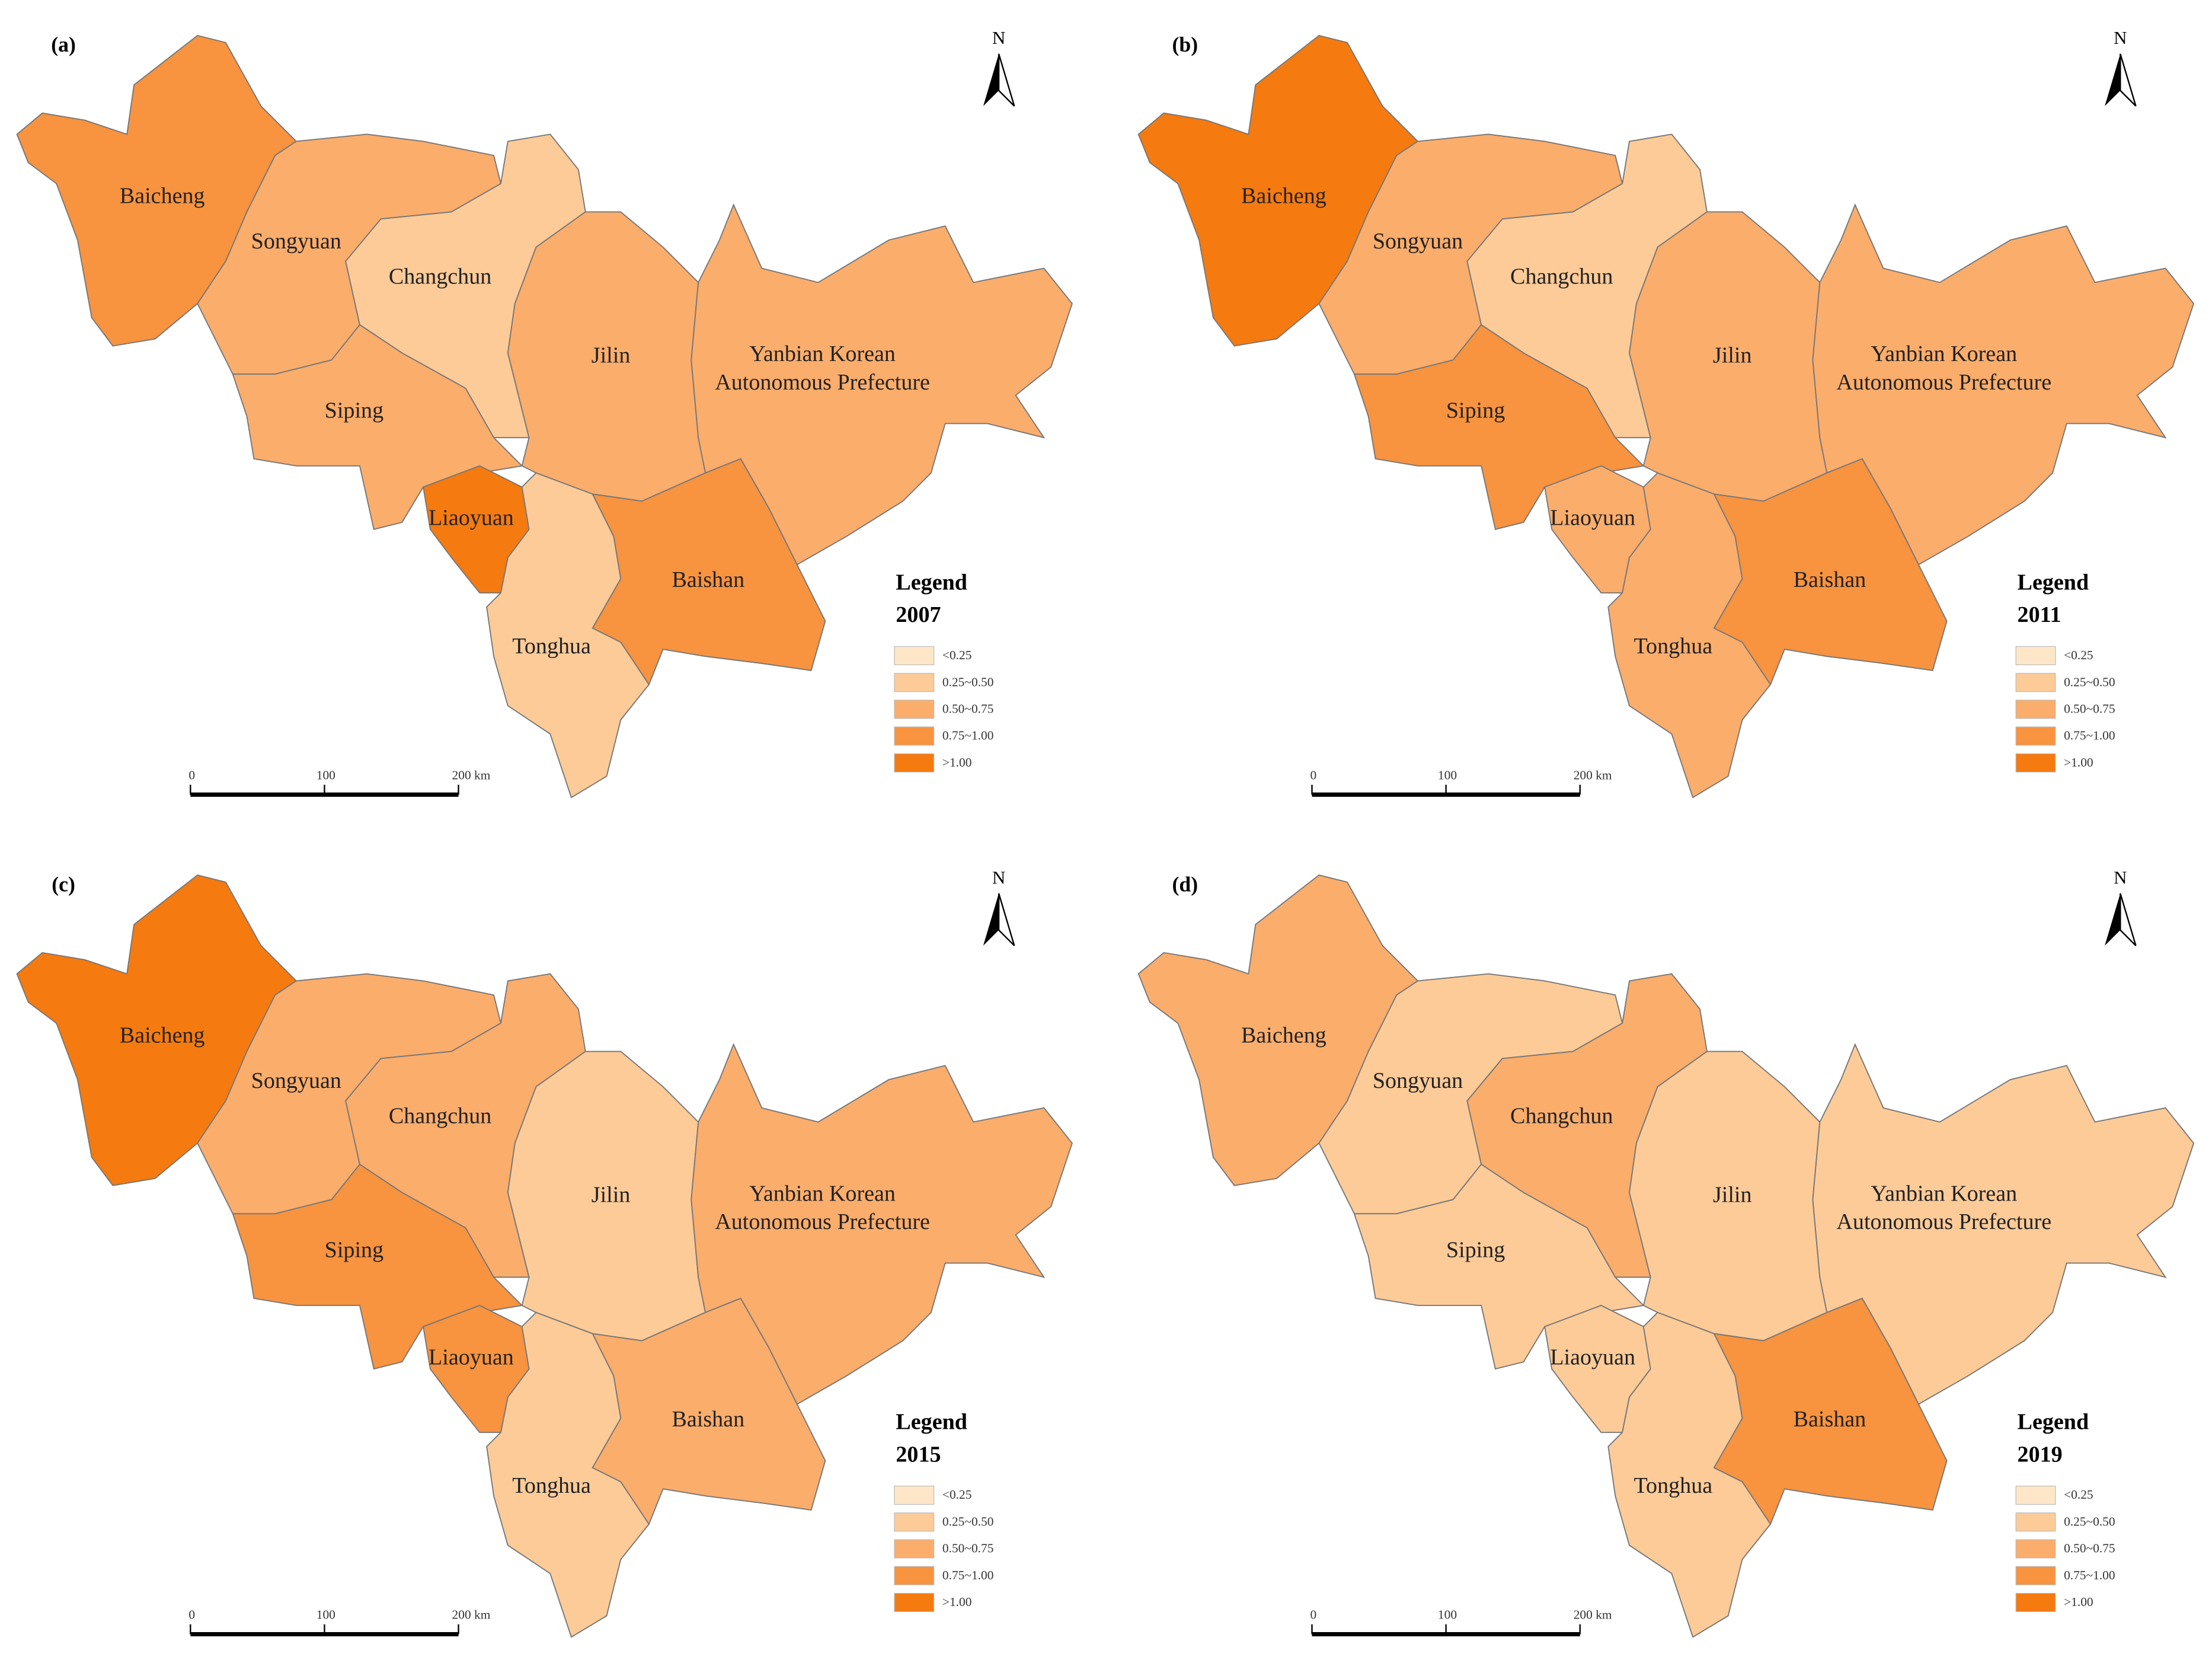 The height and width of the screenshot is (1657, 2212). I want to click on panel-label: (d), so click(1185, 884).